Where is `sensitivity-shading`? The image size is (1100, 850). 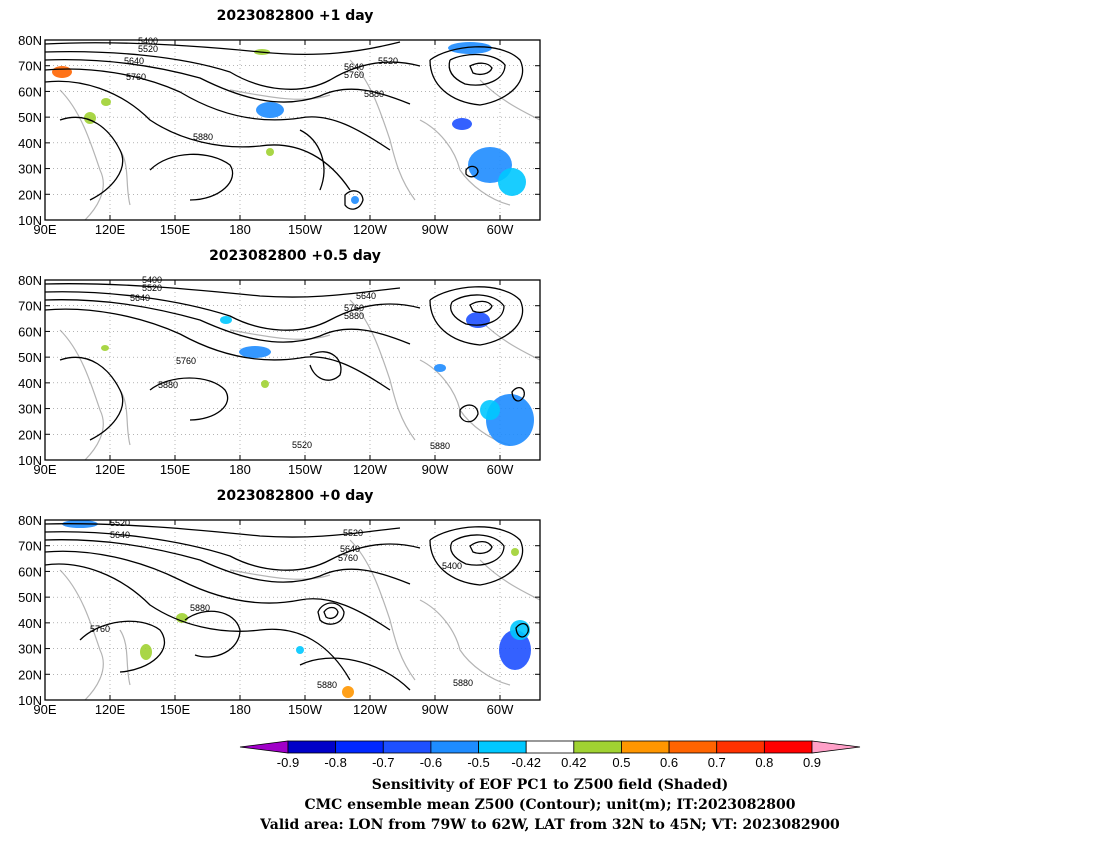
sensitivity-shading is located at coordinates (296, 609).